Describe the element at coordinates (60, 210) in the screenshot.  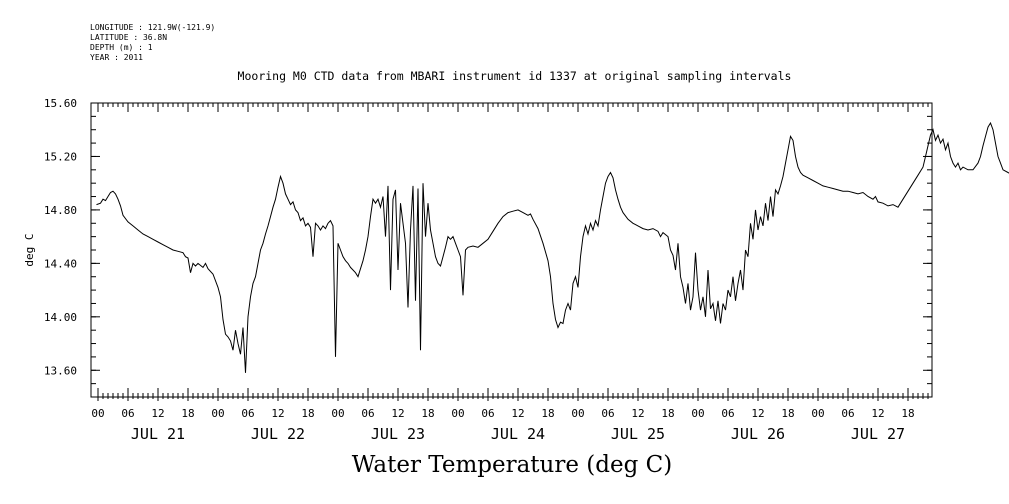
I see `y-tick-label: 14.80` at that location.